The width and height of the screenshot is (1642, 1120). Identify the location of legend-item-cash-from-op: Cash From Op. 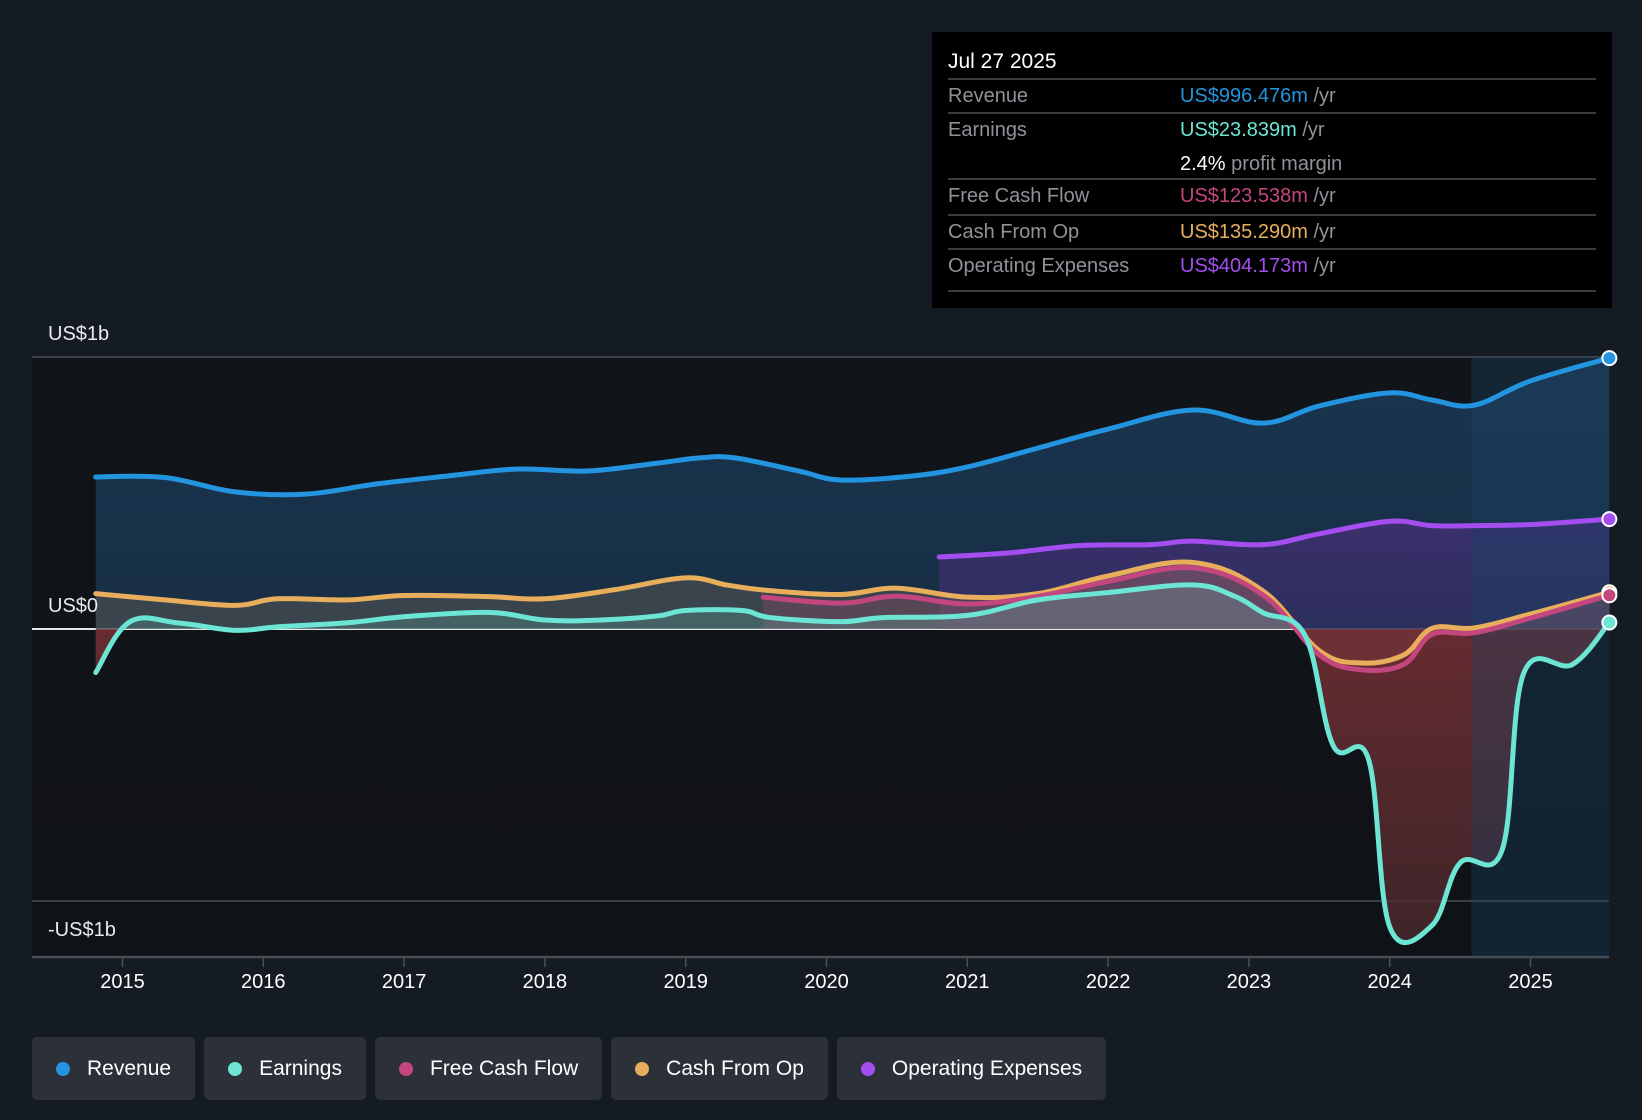
(719, 1068).